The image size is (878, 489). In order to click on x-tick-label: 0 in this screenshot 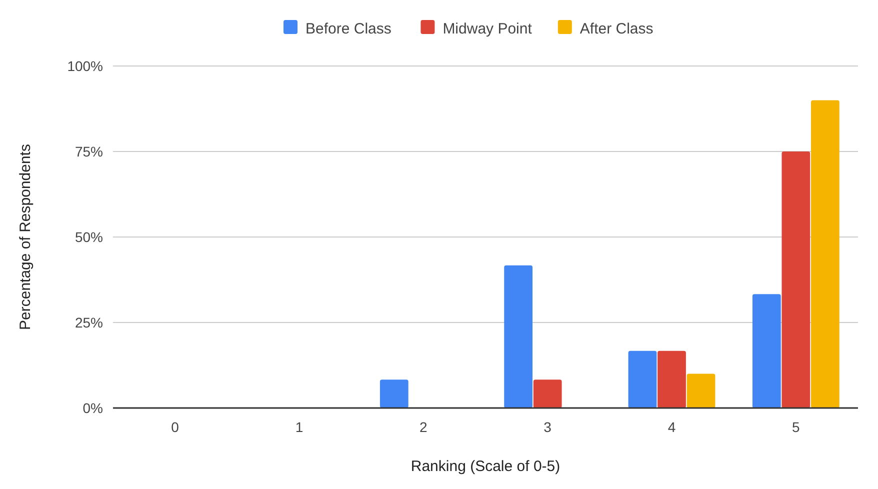, I will do `click(175, 427)`.